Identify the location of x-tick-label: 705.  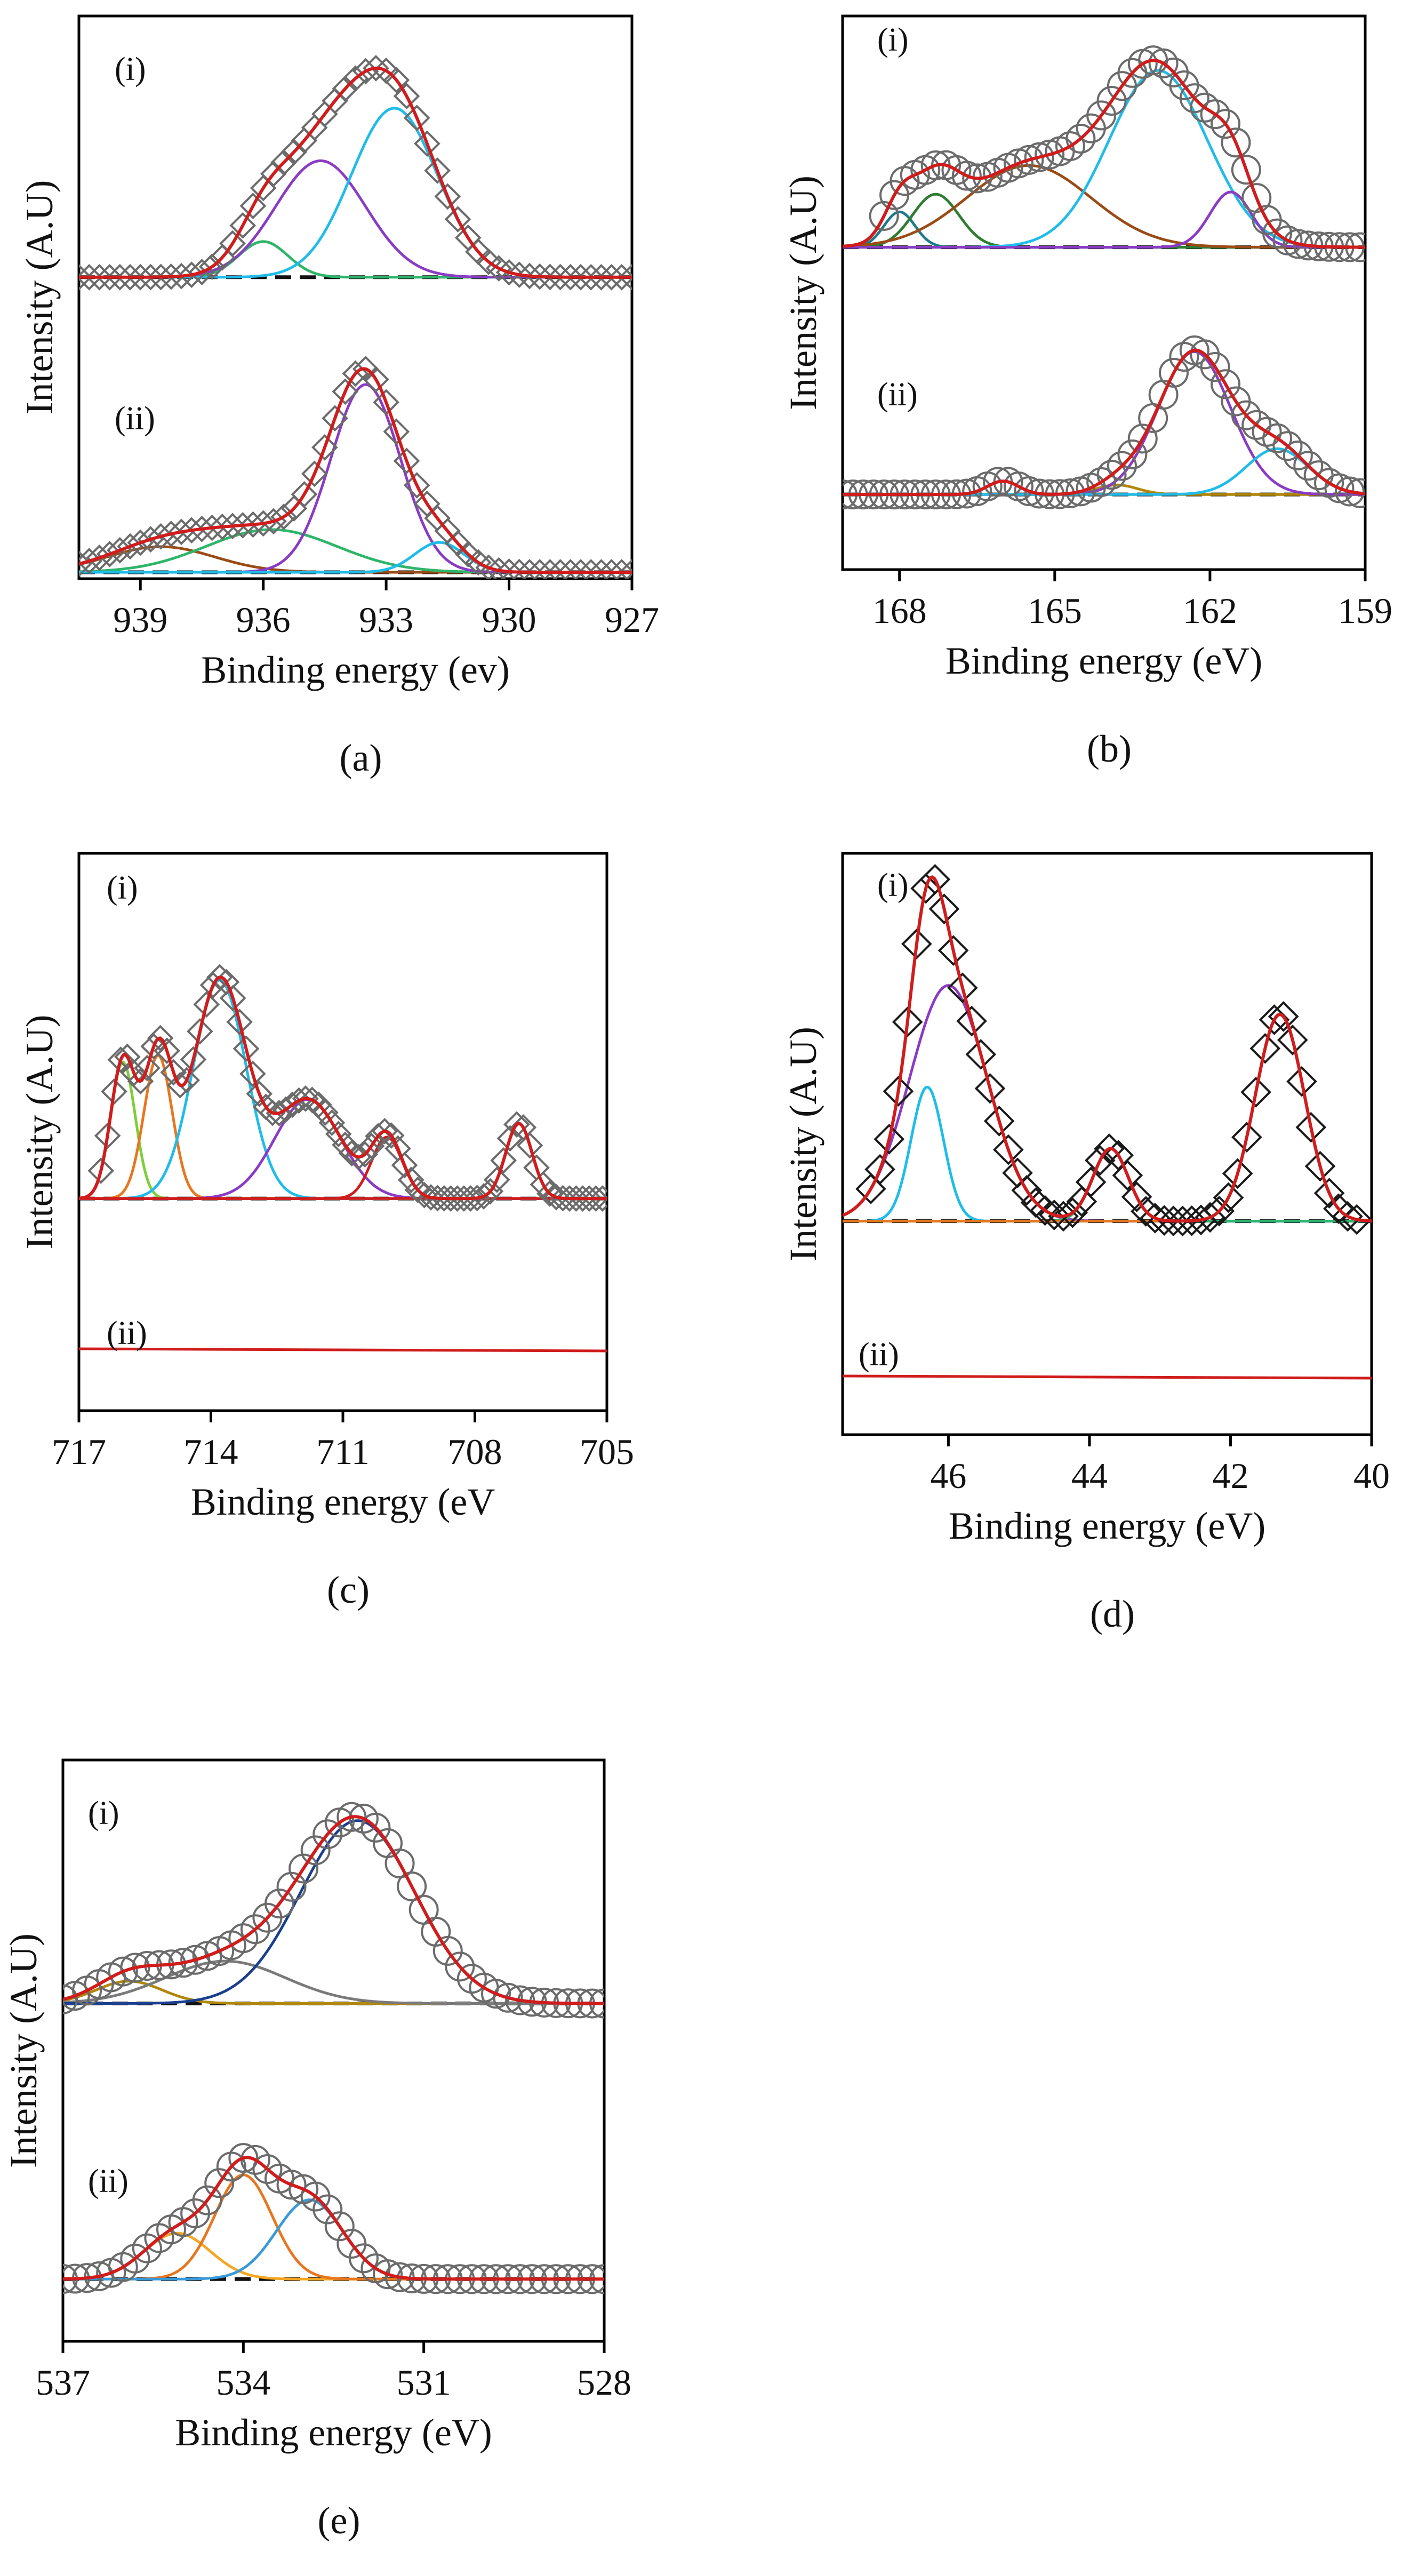
(607, 1451).